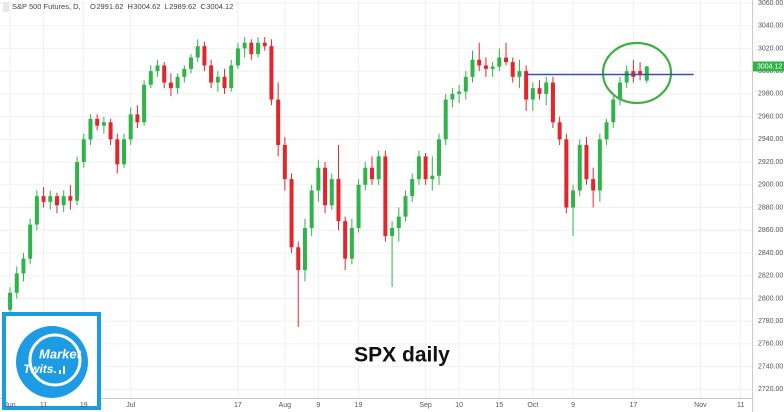  Describe the element at coordinates (770, 162) in the screenshot. I see `y-tick-label: 2920.00` at that location.